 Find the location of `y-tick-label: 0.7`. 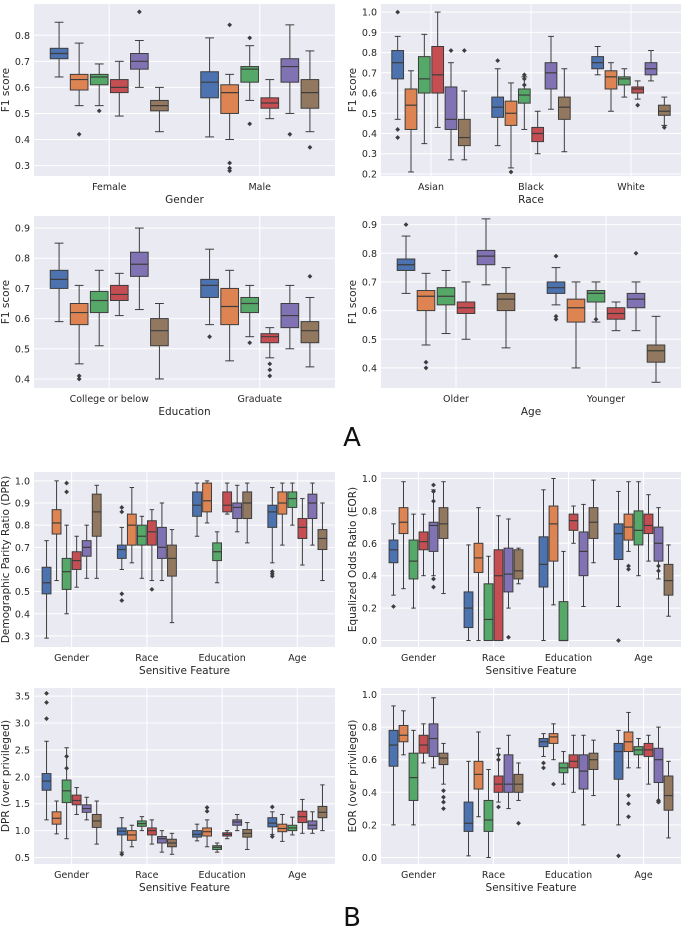

y-tick-label: 0.7 is located at coordinates (369, 282).